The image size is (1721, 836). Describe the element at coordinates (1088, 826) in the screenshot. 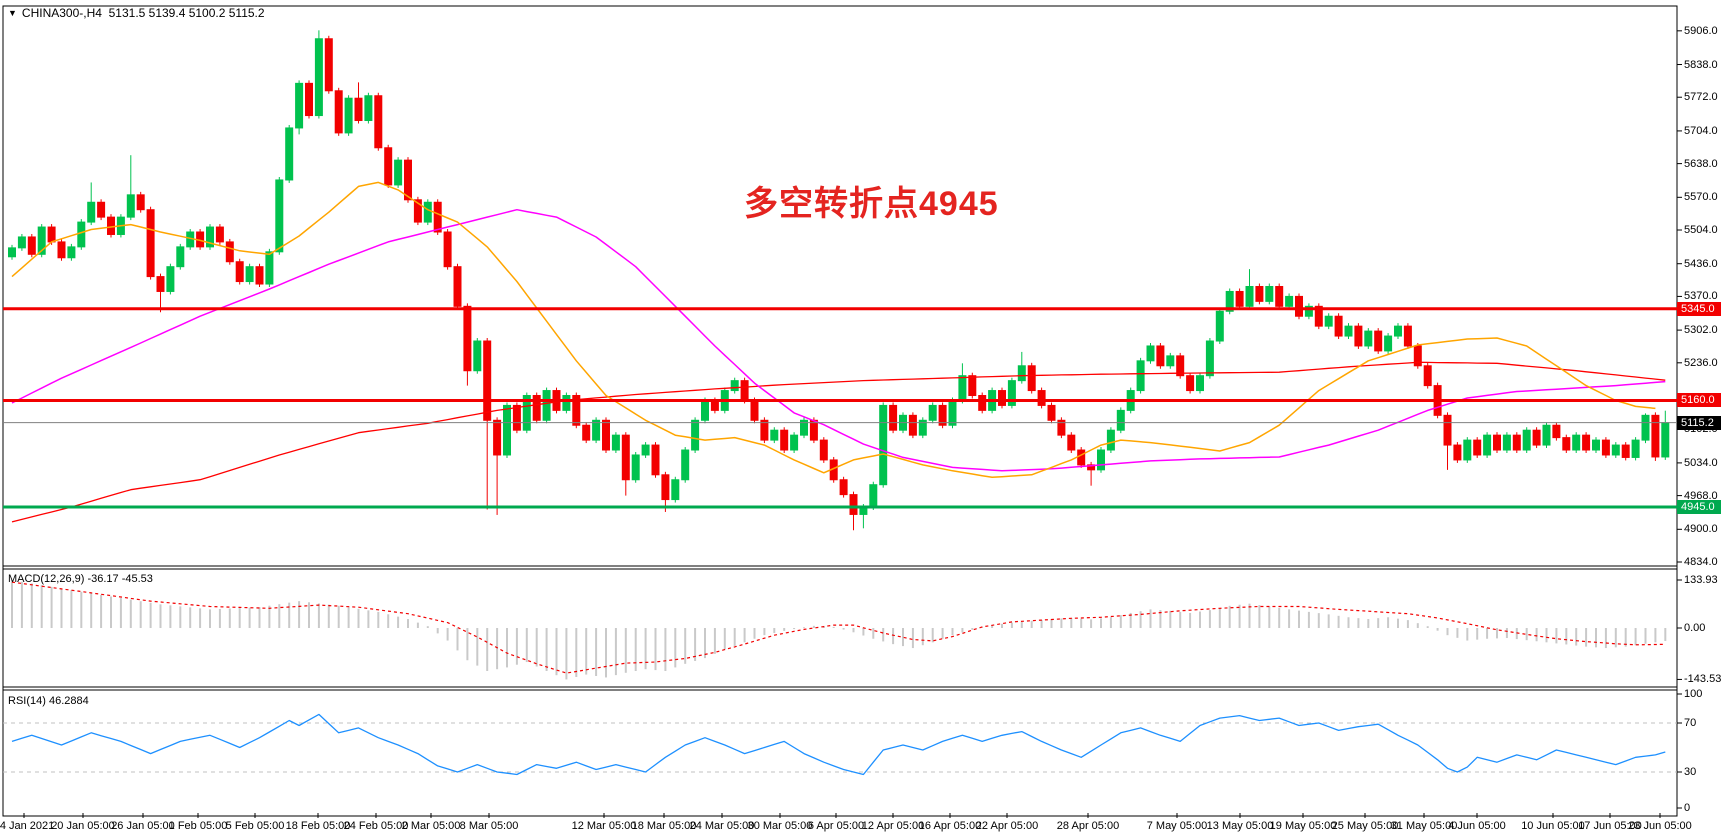

I see `time-tick-label: 28 Apr 05:00` at that location.